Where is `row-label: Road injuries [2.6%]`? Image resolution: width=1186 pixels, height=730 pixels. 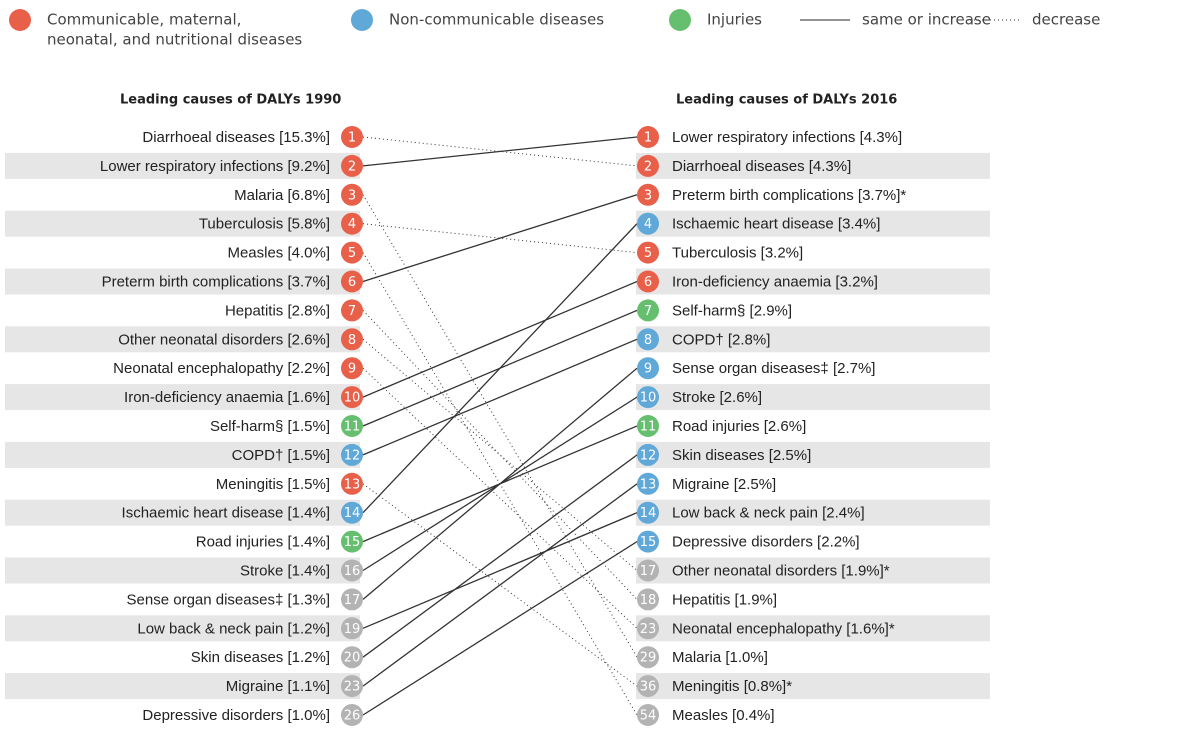
row-label: Road injuries [2.6%] is located at coordinates (739, 426).